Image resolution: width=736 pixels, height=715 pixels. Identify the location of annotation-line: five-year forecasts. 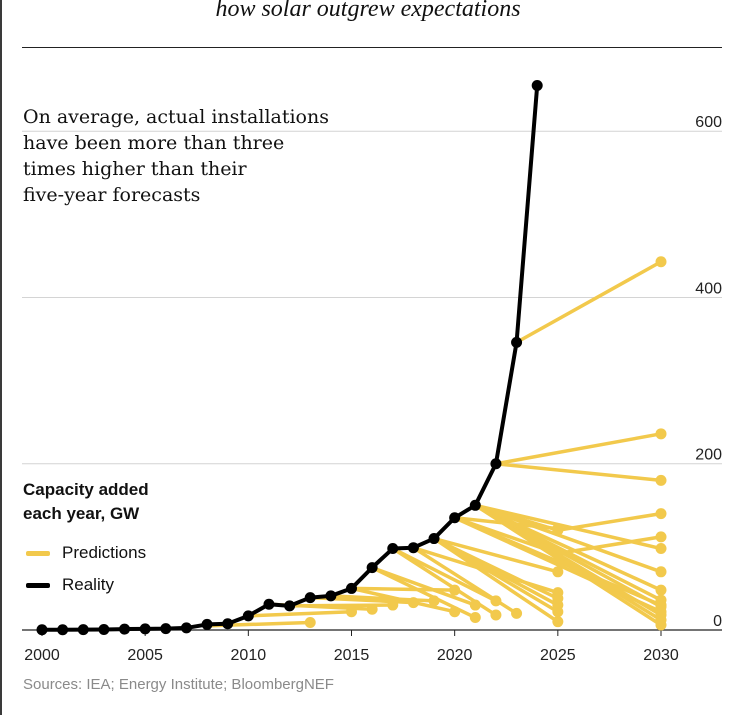
(112, 195).